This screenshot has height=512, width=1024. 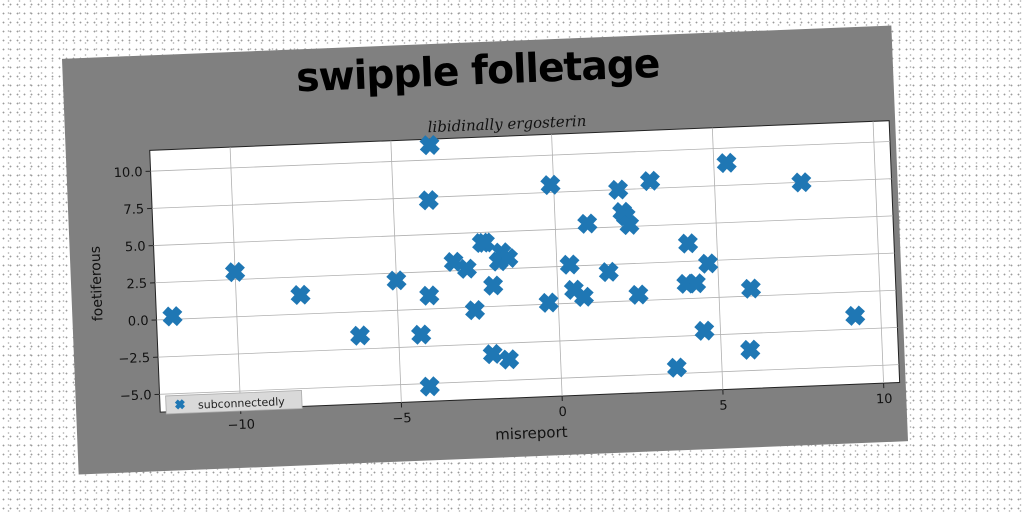 What do you see at coordinates (723, 405) in the screenshot?
I see `x-tick-label: 5` at bounding box center [723, 405].